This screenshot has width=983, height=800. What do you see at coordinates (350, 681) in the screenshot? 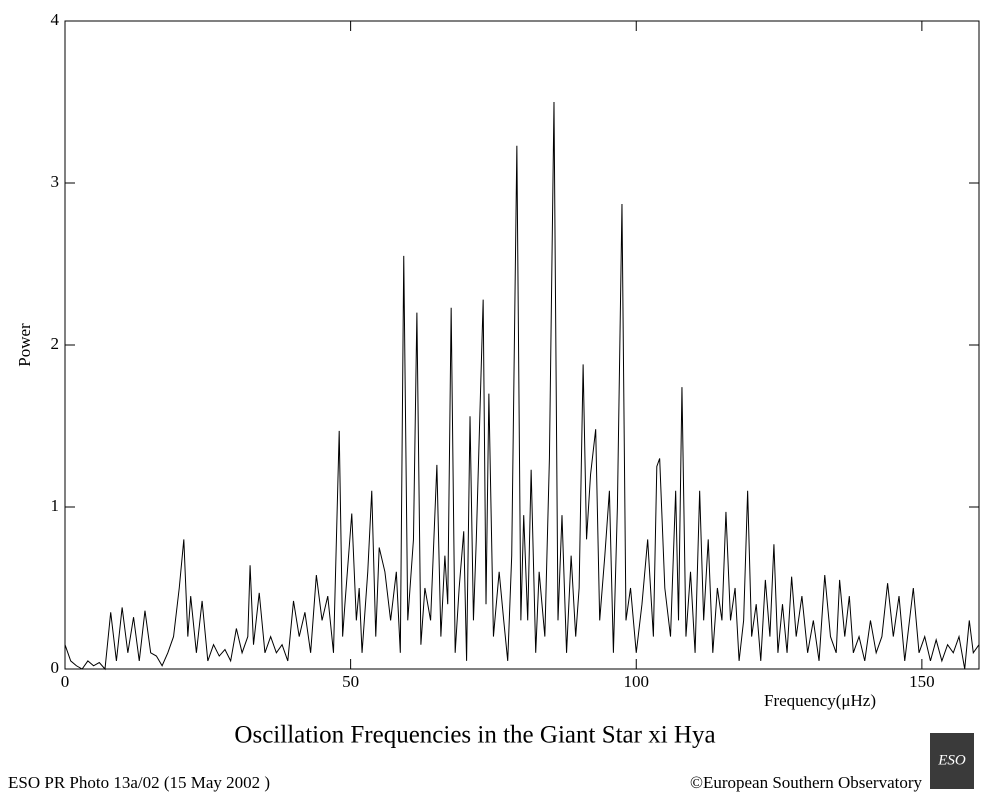
I see `x-tick-label: 50` at bounding box center [350, 681].